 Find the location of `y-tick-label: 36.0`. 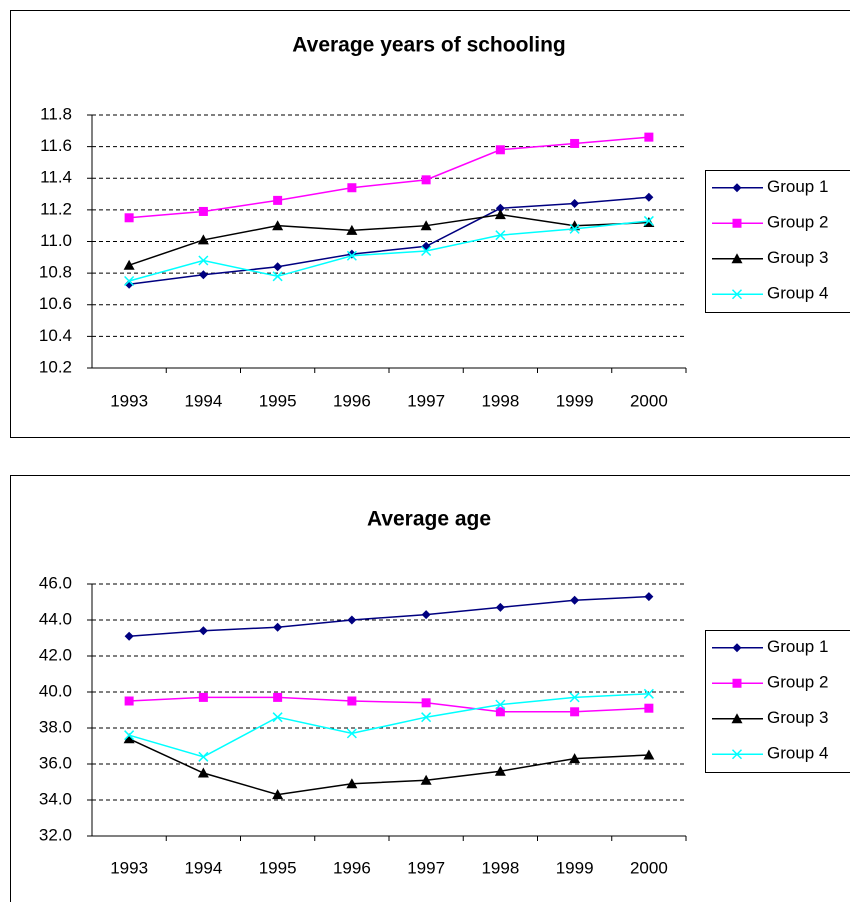

y-tick-label: 36.0 is located at coordinates (55, 762).